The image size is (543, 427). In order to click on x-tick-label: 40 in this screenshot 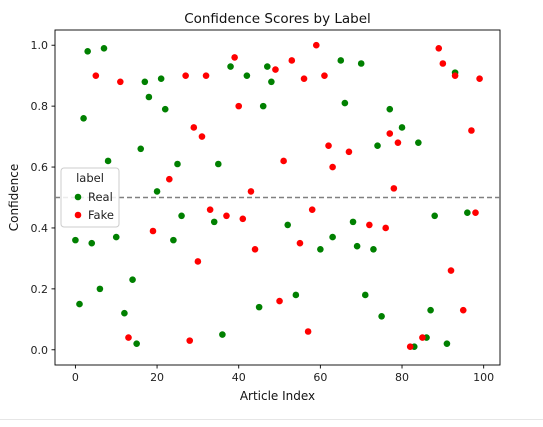, I will do `click(239, 377)`.